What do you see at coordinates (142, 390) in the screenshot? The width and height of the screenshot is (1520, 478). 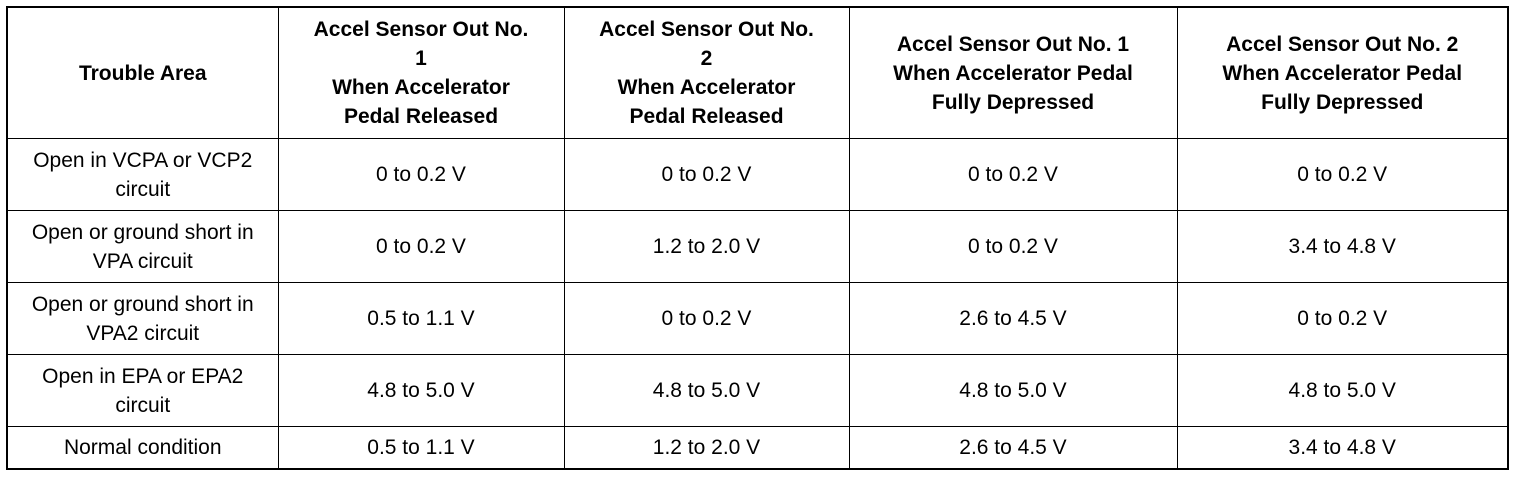 I see `row-label: Open in EPA or EPA2 circuit` at bounding box center [142, 390].